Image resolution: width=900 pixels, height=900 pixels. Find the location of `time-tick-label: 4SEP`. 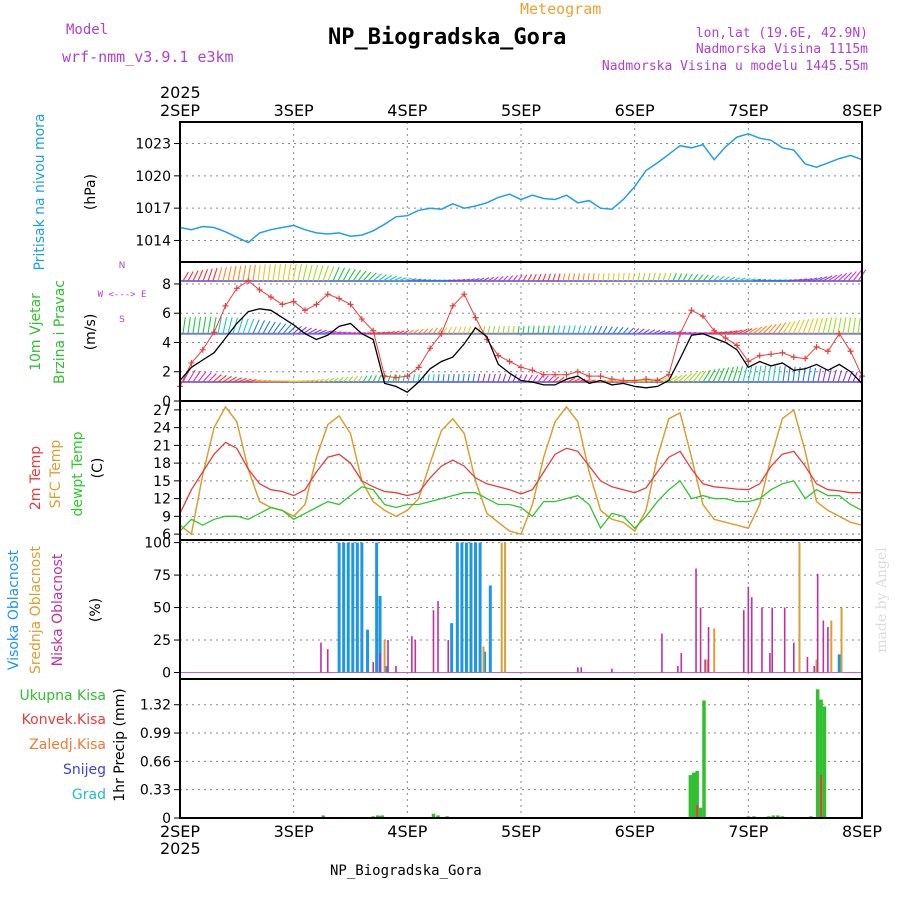

time-tick-label: 4SEP is located at coordinates (407, 110).